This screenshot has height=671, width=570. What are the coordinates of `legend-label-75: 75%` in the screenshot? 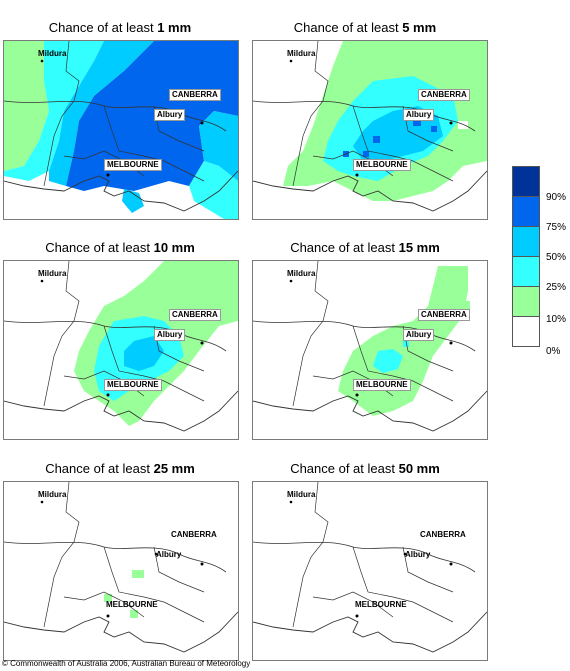 It's located at (556, 227).